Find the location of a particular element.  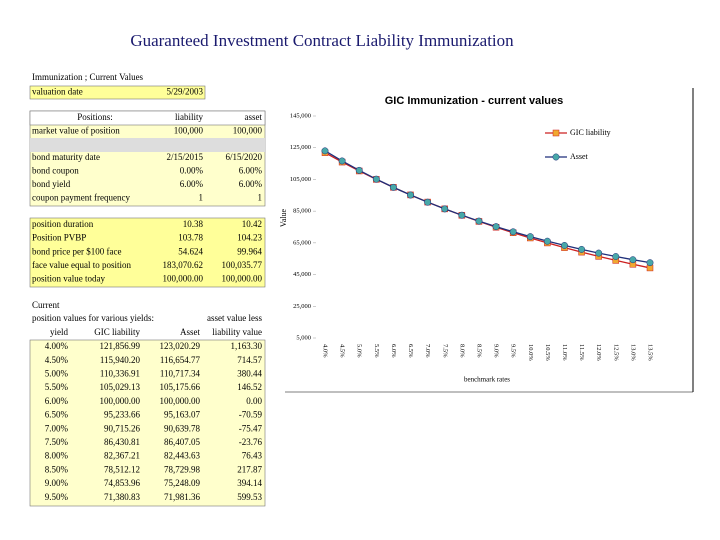

cell: position value today is located at coordinates (68, 278).